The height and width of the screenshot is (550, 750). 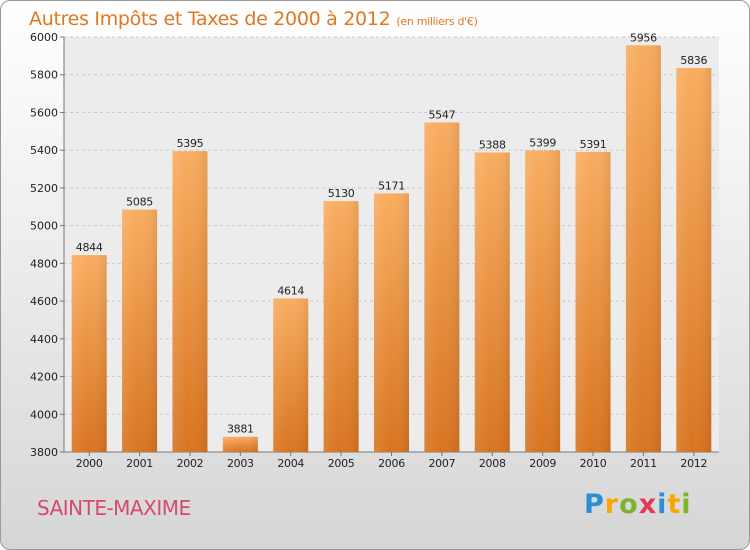 I want to click on bar-value-label: 5388, so click(x=492, y=144).